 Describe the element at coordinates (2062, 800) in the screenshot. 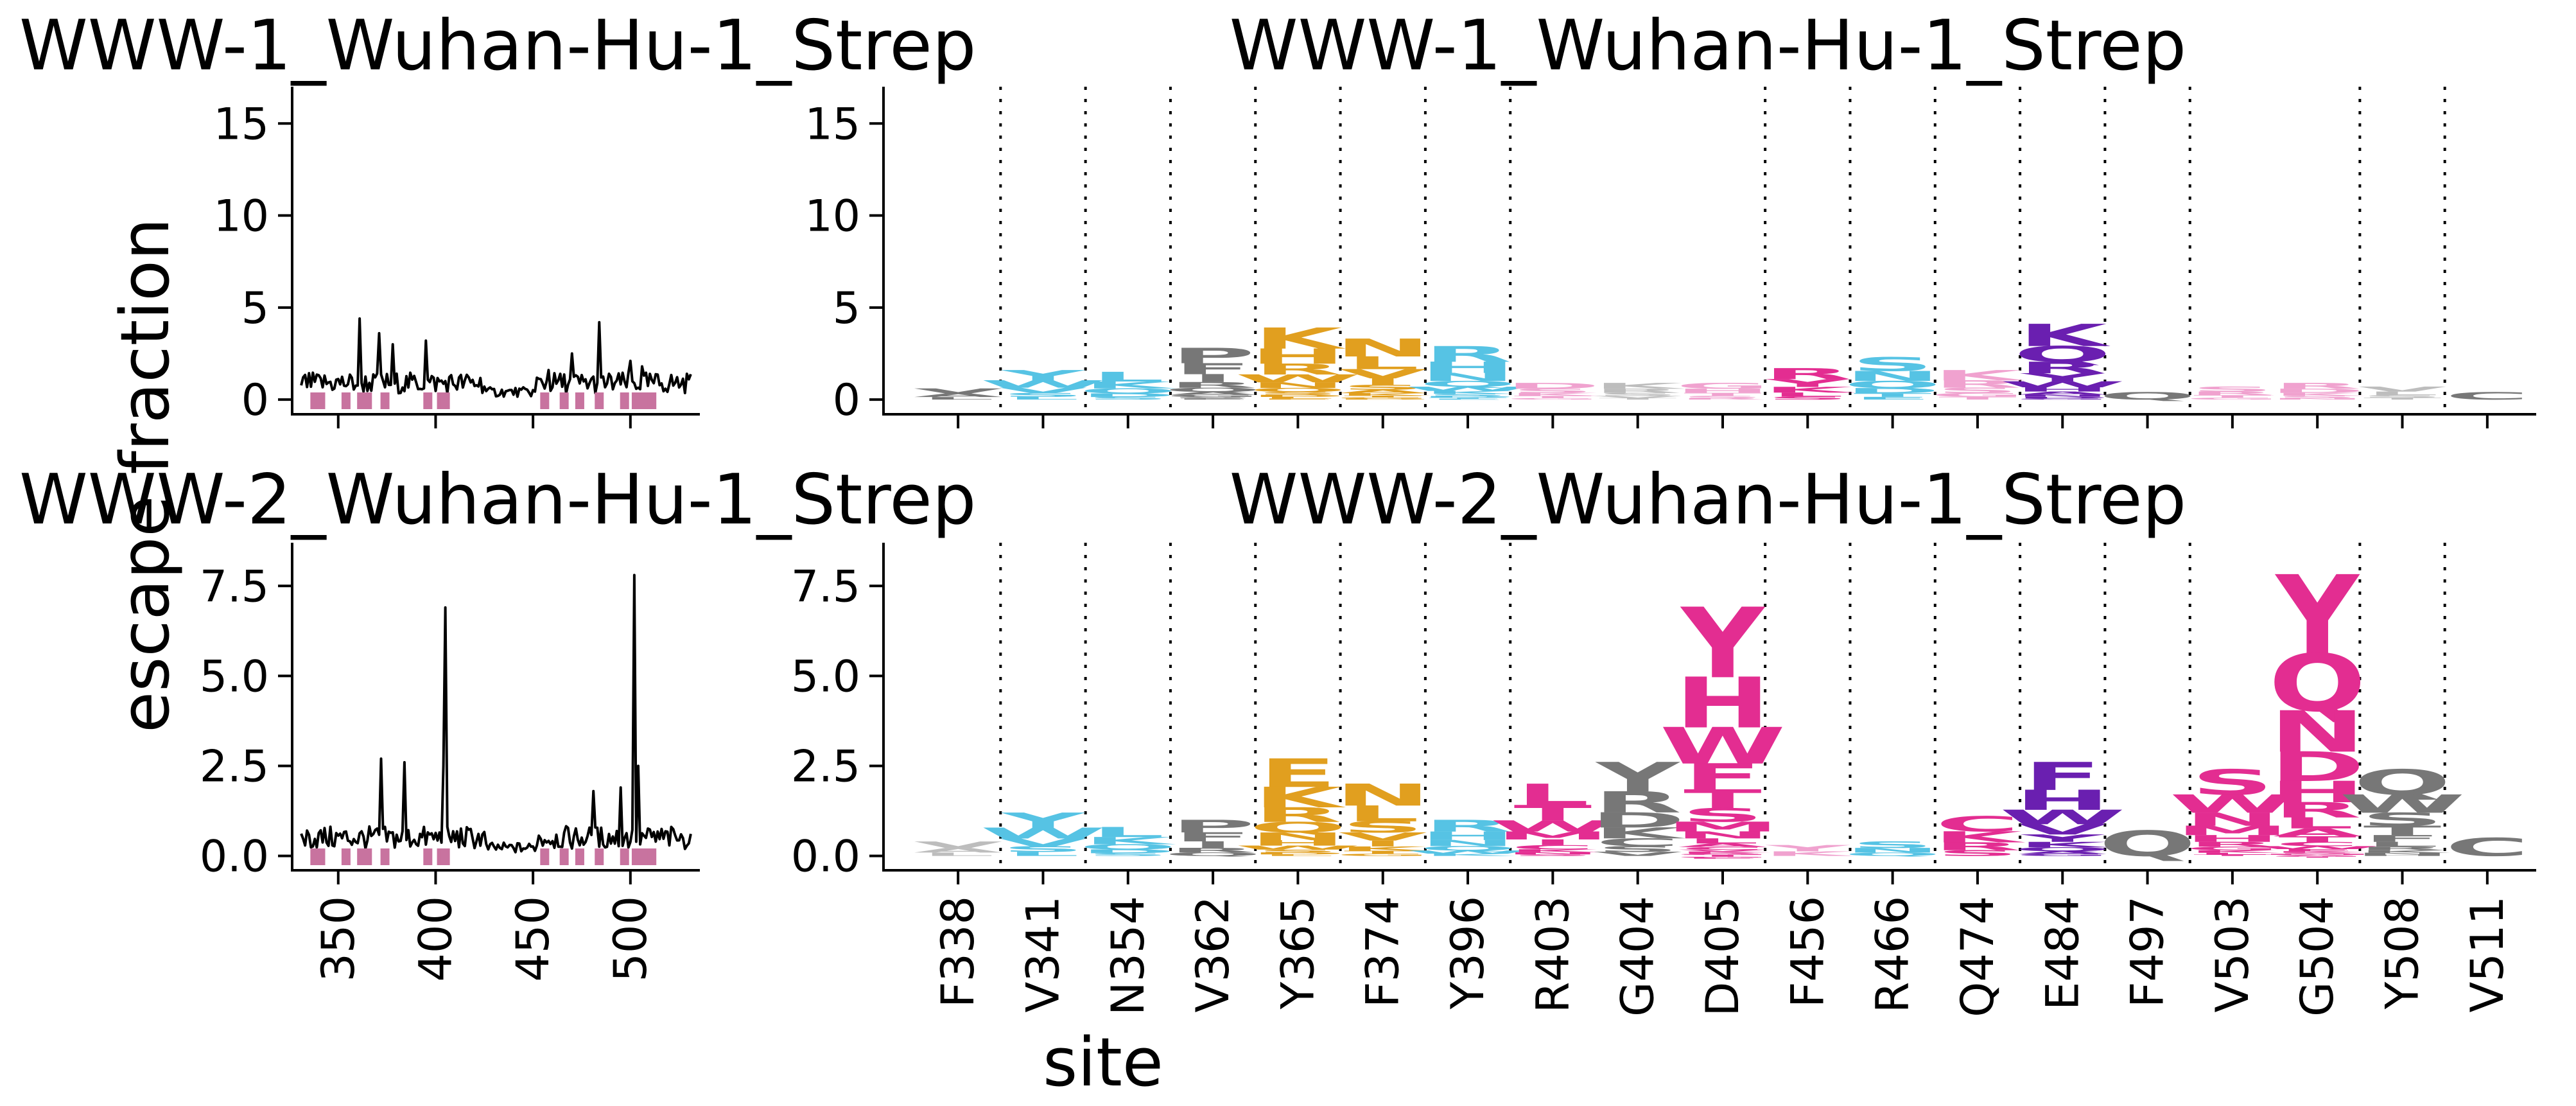

I see `logo-letter: H` at that location.